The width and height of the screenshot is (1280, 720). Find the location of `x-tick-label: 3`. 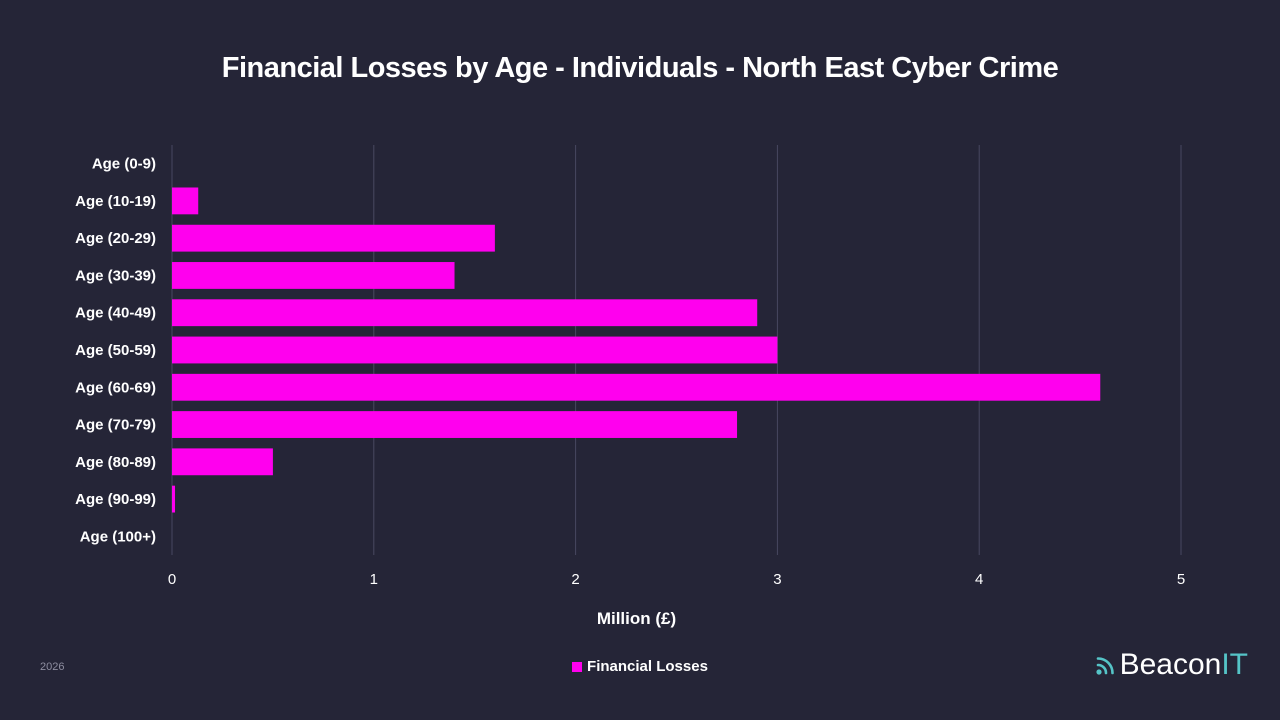

x-tick-label: 3 is located at coordinates (777, 579).